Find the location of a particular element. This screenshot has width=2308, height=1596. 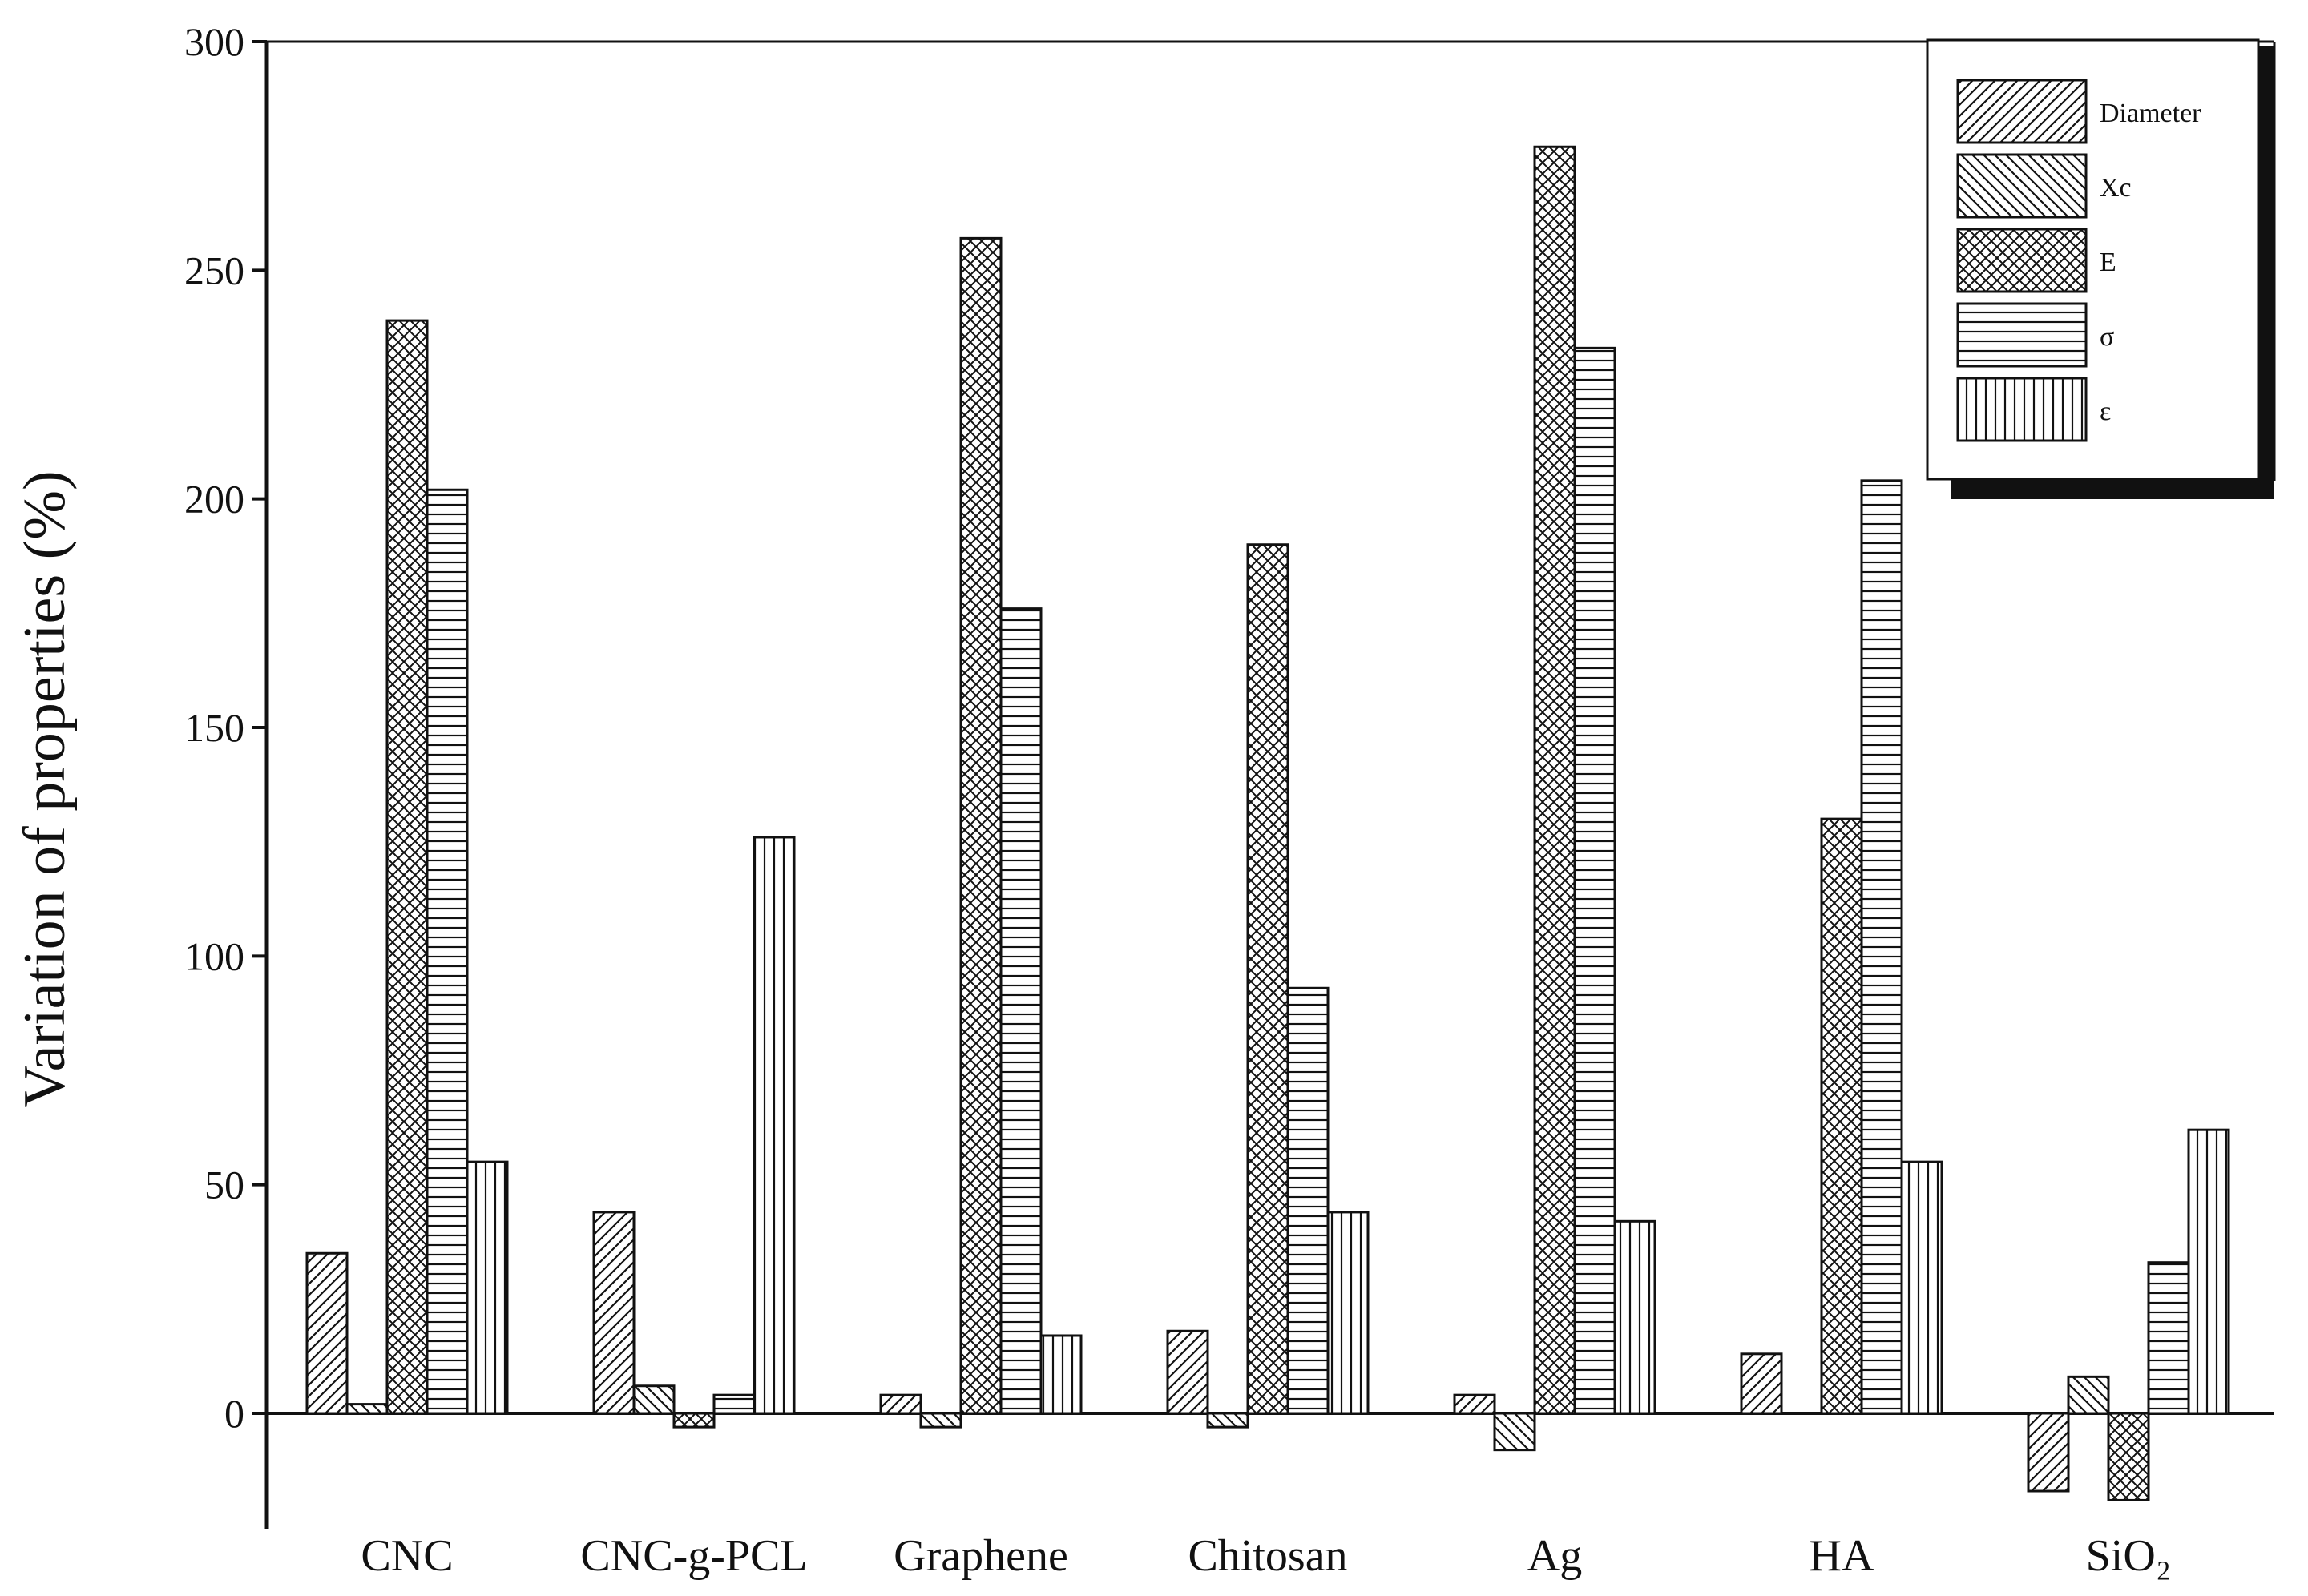

y-tick-label: 0 is located at coordinates (234, 1413).